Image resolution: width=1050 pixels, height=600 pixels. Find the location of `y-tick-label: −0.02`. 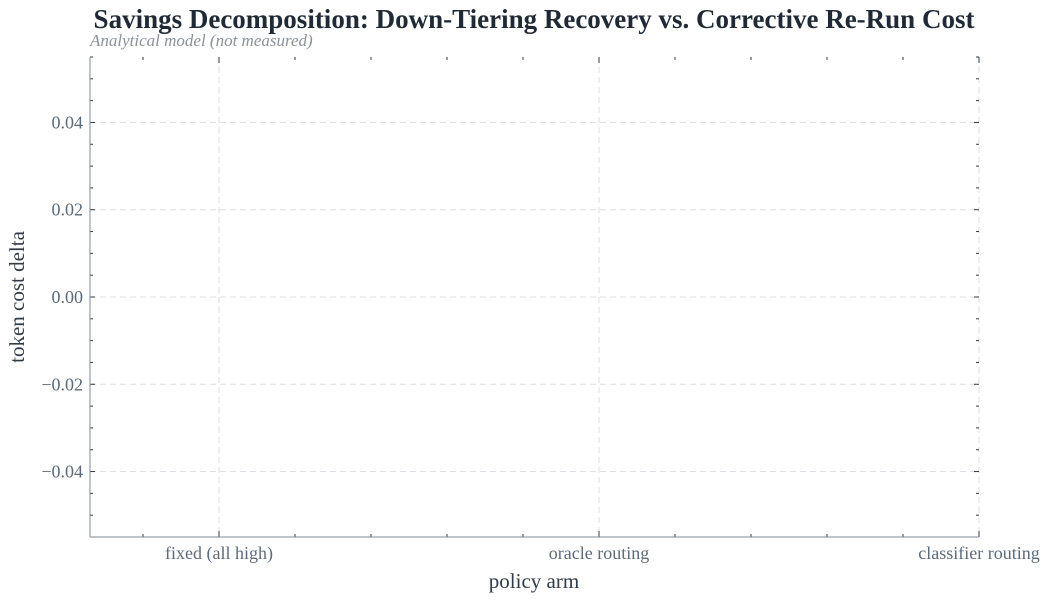

y-tick-label: −0.02 is located at coordinates (62, 384).